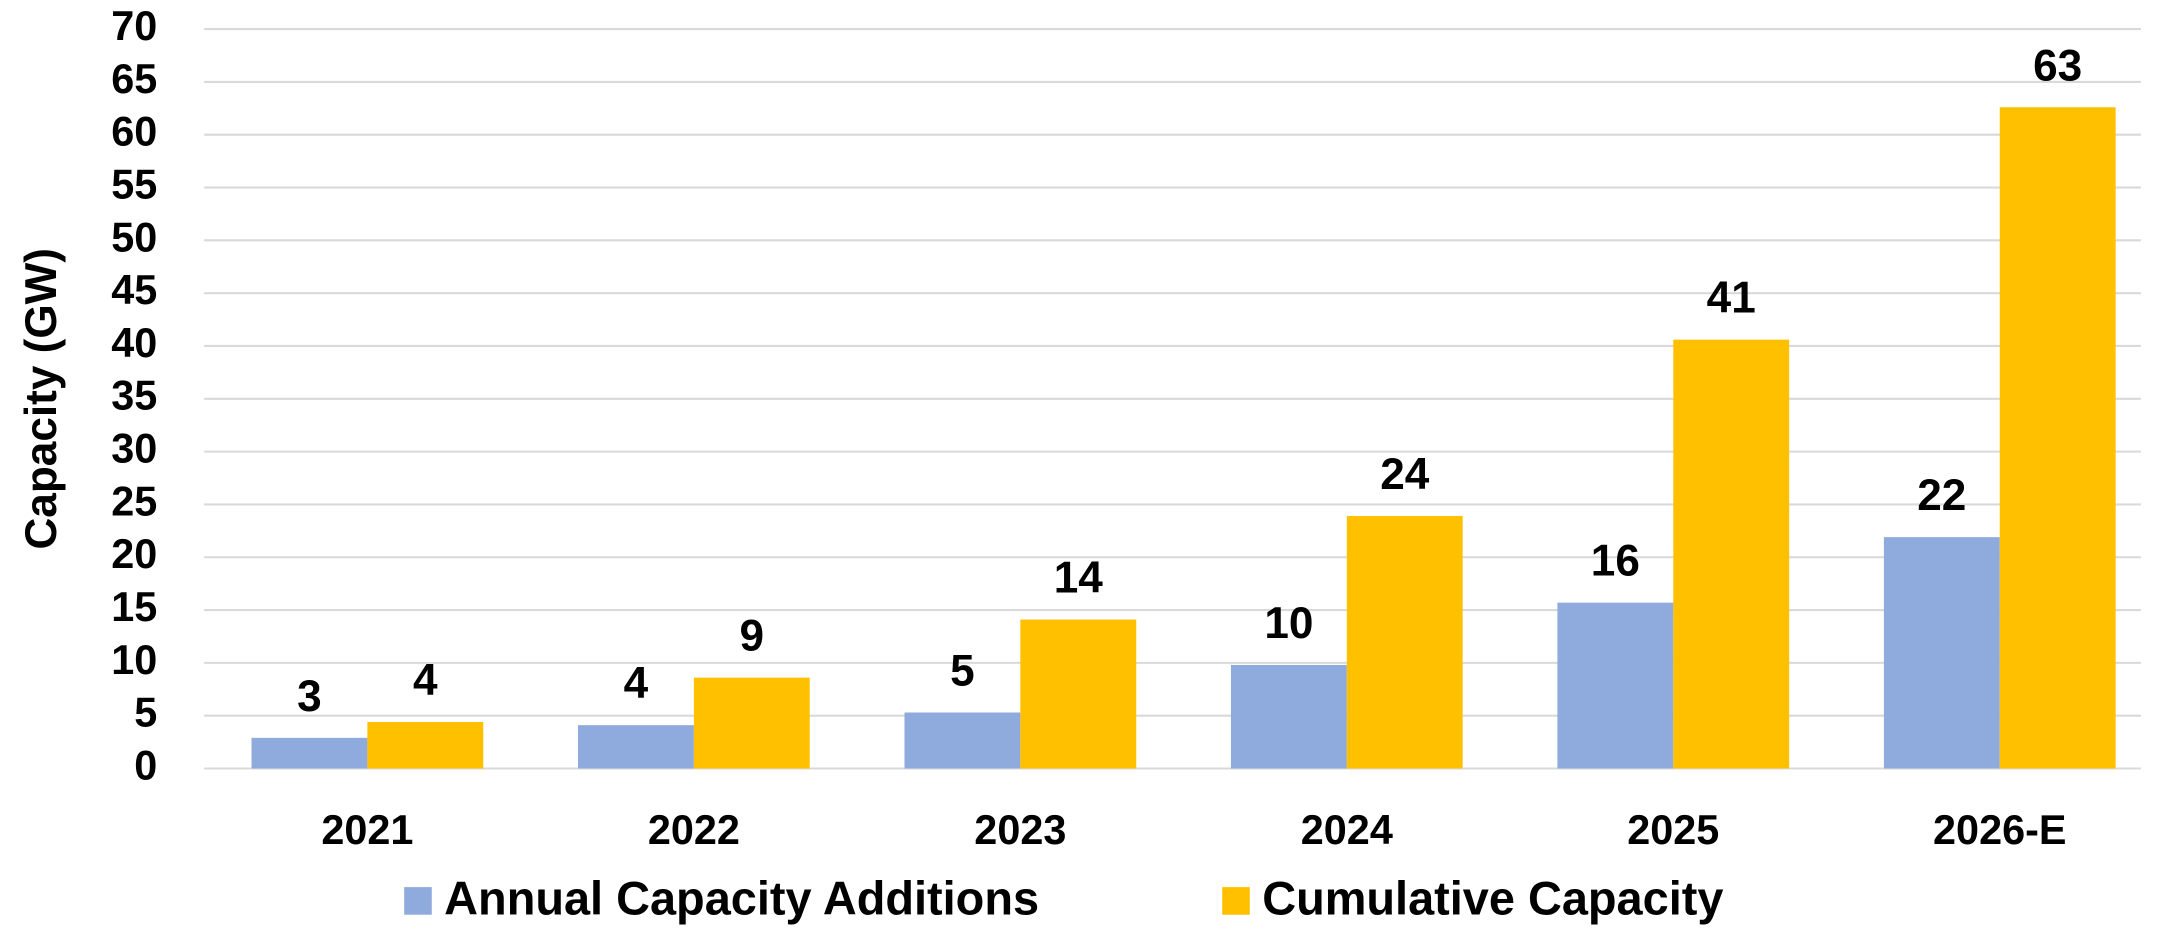 This screenshot has width=2163, height=930. I want to click on y-tick-label: 60, so click(134, 132).